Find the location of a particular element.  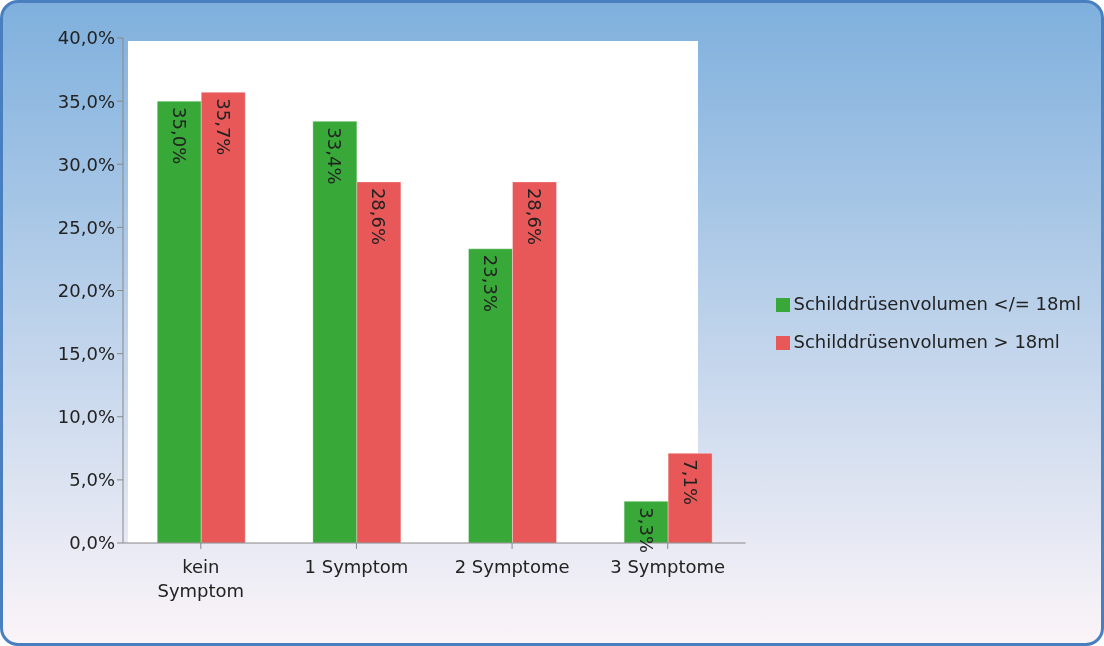

x-tick-label: kein Symptom is located at coordinates (201, 578).